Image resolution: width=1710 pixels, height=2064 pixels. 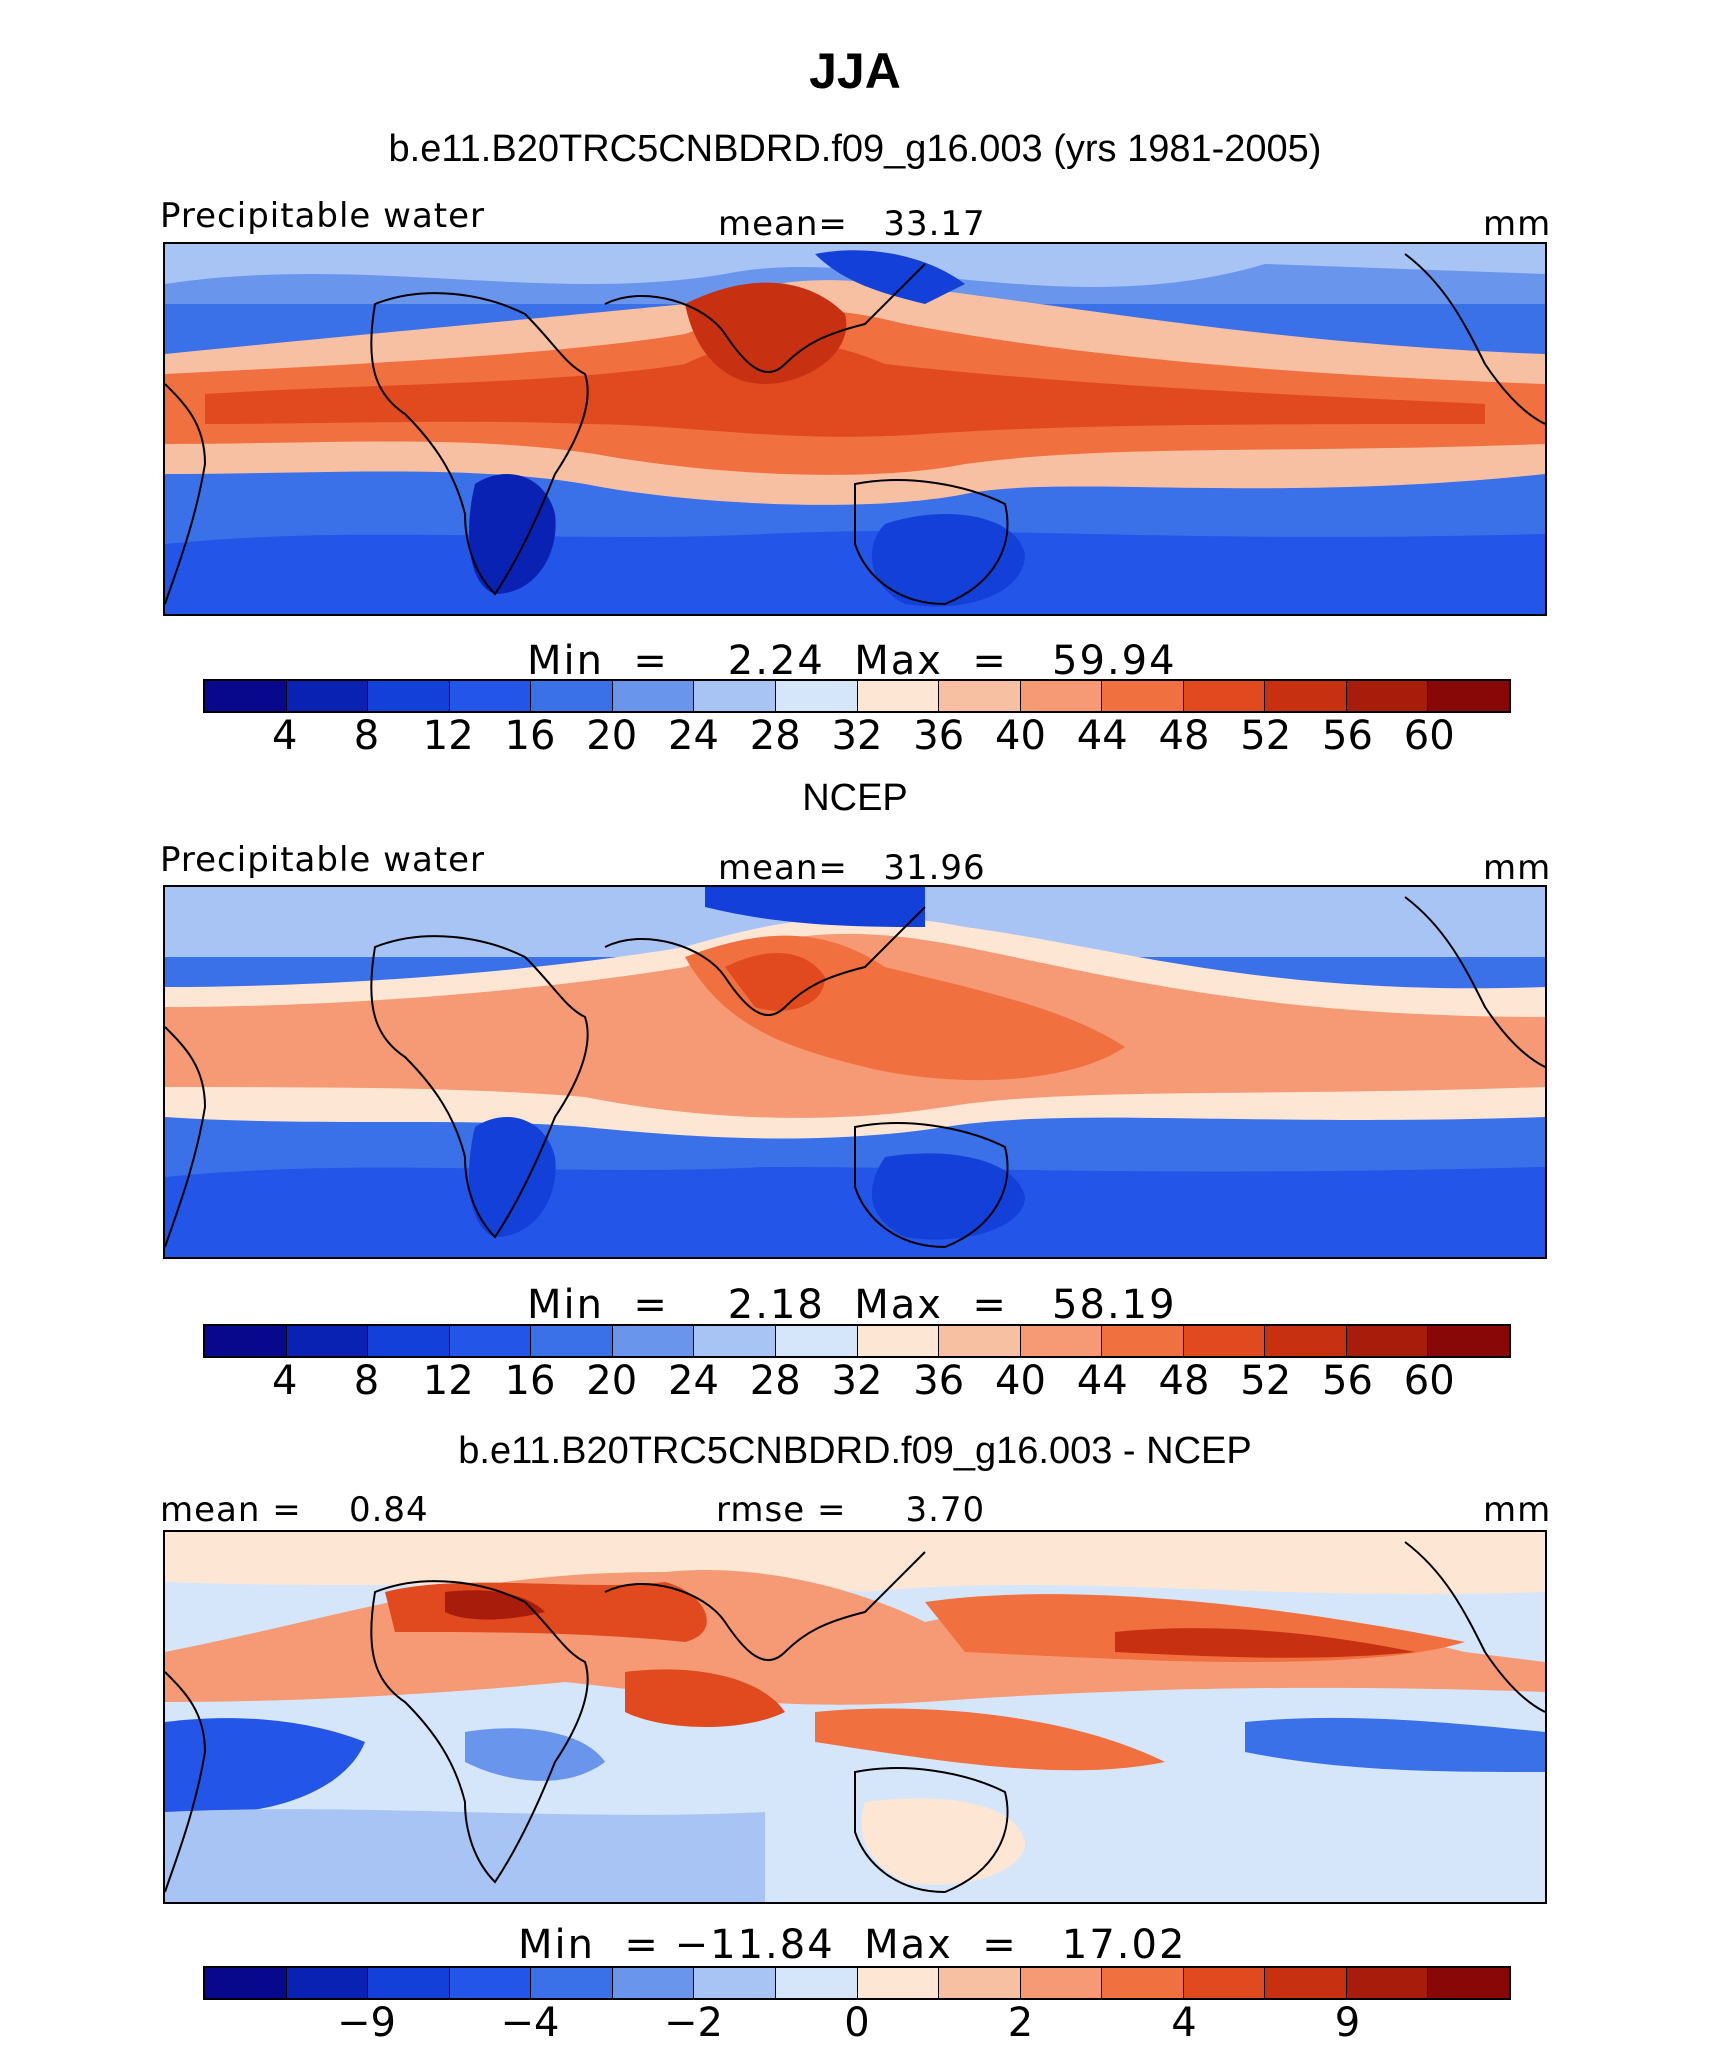 I want to click on panel2-colorbar, so click(x=857, y=1341).